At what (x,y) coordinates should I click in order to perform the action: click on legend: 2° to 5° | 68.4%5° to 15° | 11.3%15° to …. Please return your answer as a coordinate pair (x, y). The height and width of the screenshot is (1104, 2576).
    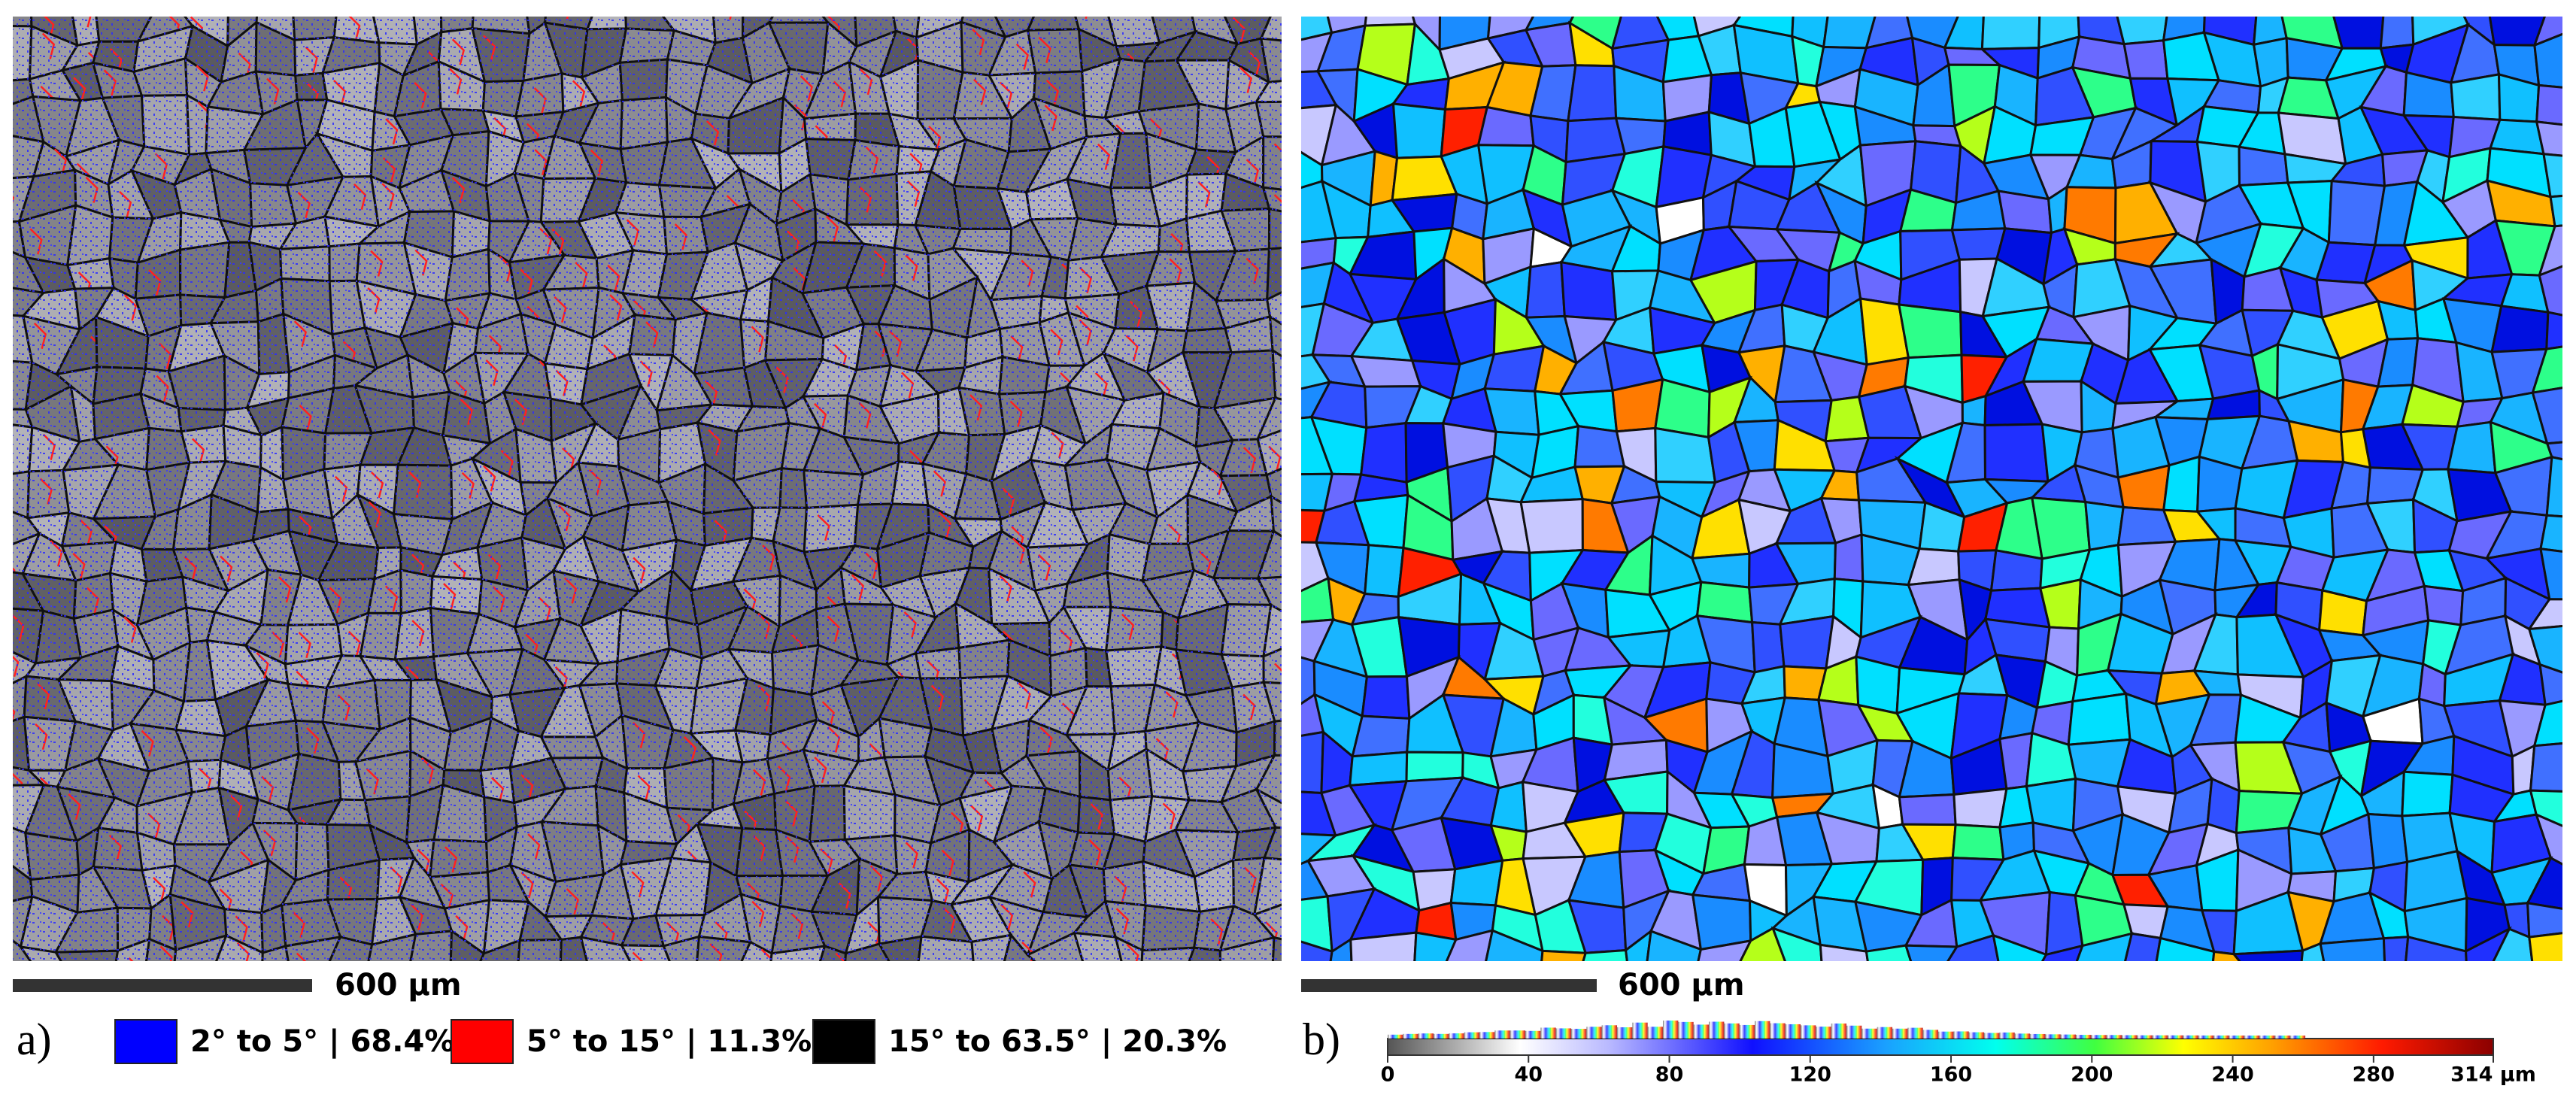
    Looking at the image, I should click on (671, 1041).